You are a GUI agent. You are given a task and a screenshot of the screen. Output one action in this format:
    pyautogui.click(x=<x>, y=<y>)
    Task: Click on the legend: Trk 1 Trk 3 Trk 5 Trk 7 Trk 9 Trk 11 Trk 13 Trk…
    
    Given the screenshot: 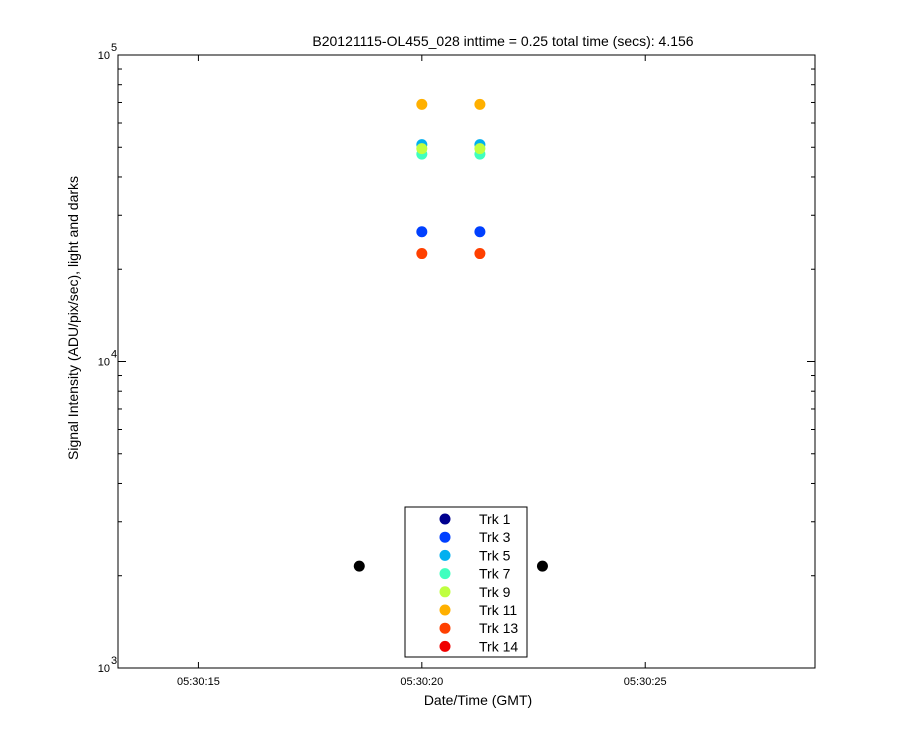 What is the action you would take?
    pyautogui.click(x=466, y=582)
    